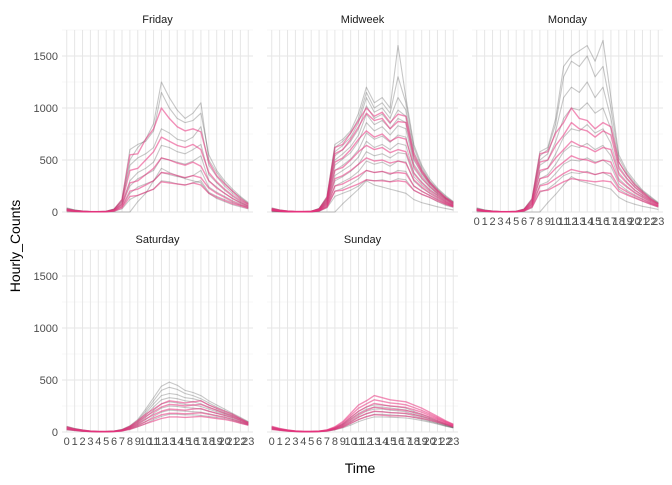  Describe the element at coordinates (157, 20) in the screenshot. I see `facet-title: Friday` at that location.